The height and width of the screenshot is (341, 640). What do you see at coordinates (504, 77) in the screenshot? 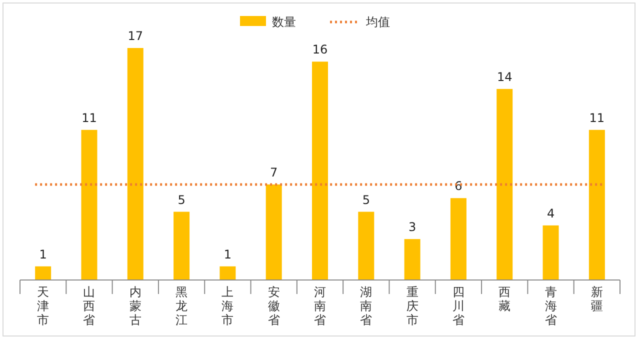
I see `data-label: 14` at bounding box center [504, 77].